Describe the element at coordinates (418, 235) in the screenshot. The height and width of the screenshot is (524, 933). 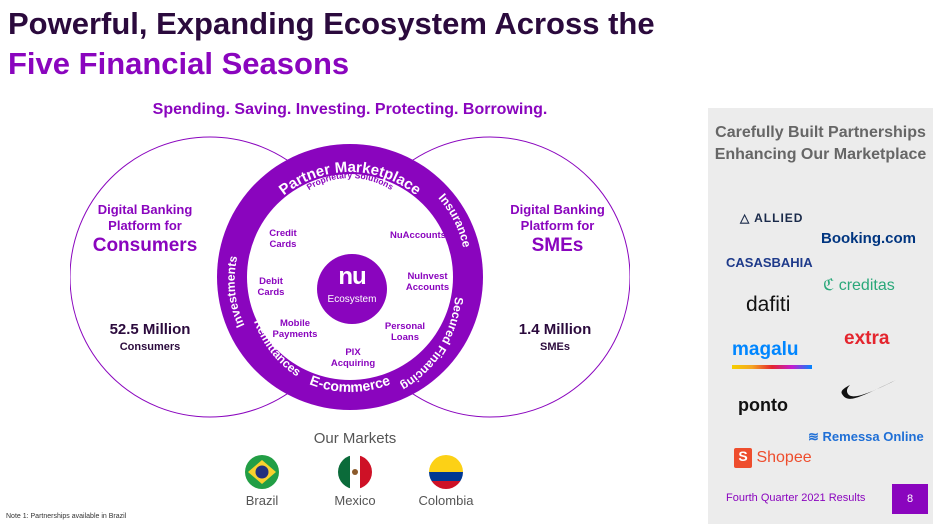
I see `product-nuaccounts: NuAccounts` at that location.